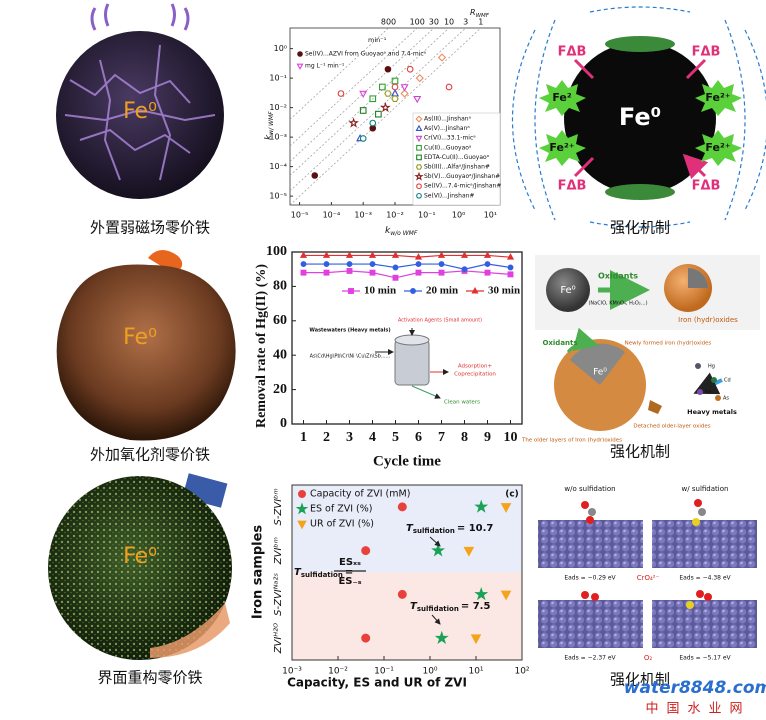  I want to click on legend-note: min⁻¹, so click(377, 40).